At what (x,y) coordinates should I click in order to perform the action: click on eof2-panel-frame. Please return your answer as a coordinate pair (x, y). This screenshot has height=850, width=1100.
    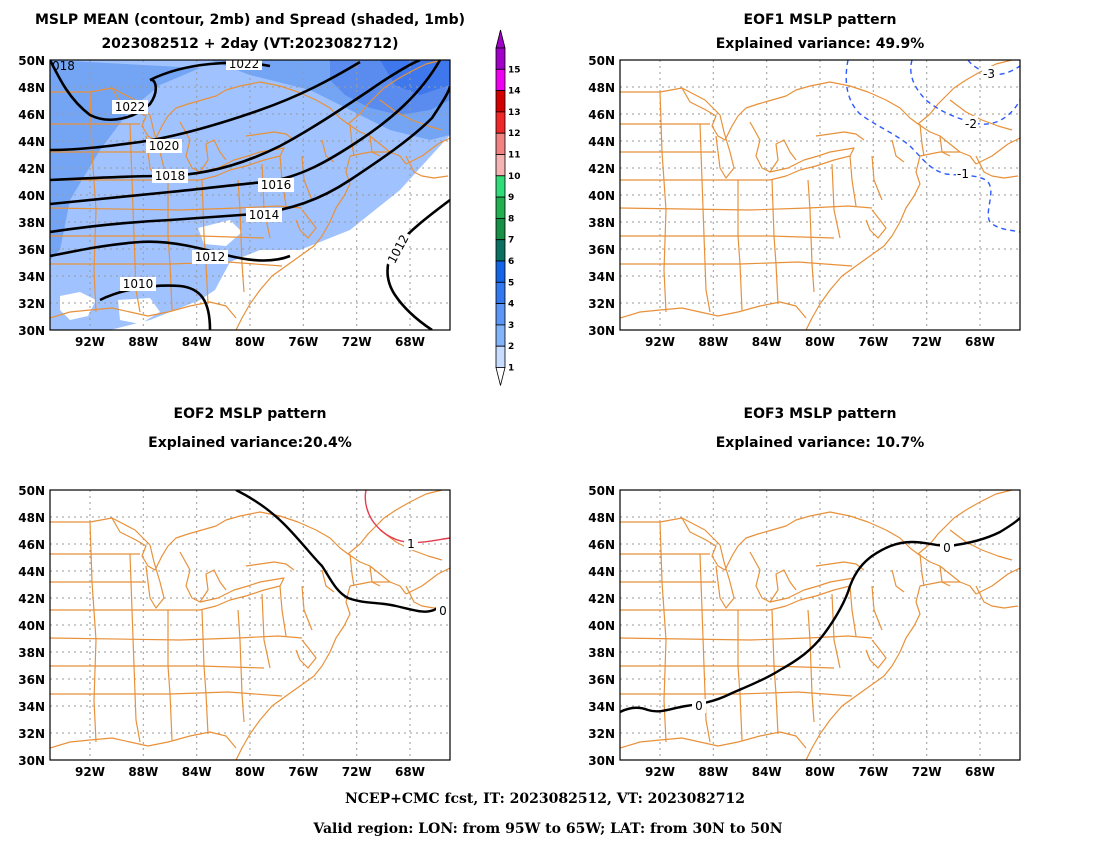
    Looking at the image, I should click on (250, 625).